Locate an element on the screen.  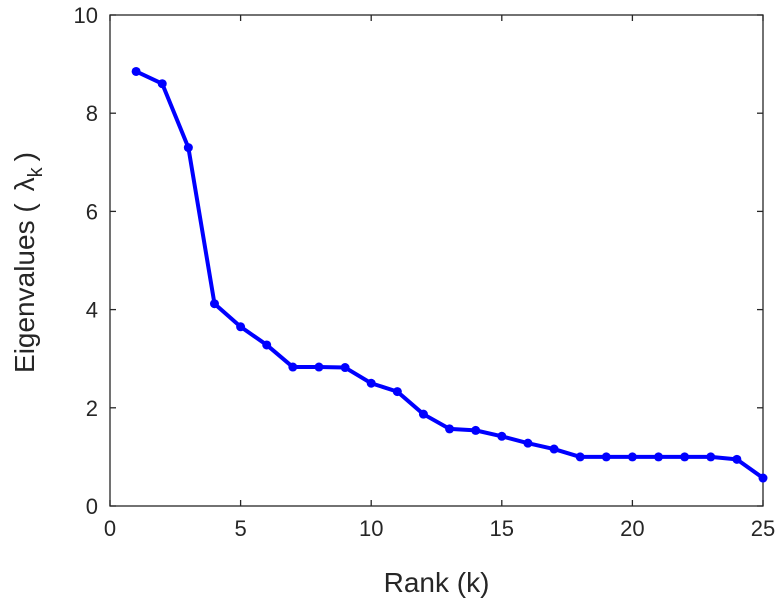
x-tick-label: 0 is located at coordinates (110, 528).